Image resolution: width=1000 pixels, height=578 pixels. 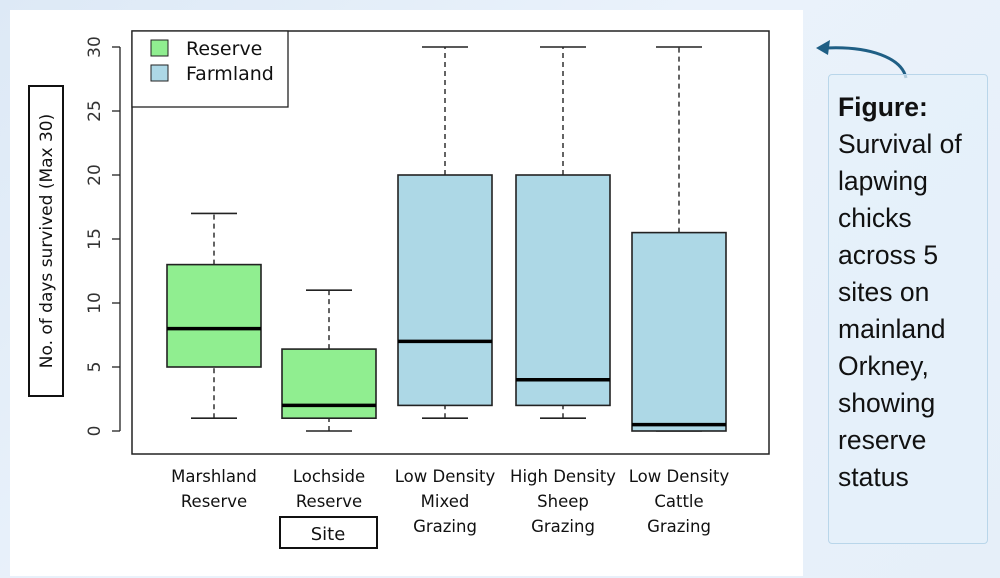 I want to click on legend-label: Farmland, so click(x=230, y=74).